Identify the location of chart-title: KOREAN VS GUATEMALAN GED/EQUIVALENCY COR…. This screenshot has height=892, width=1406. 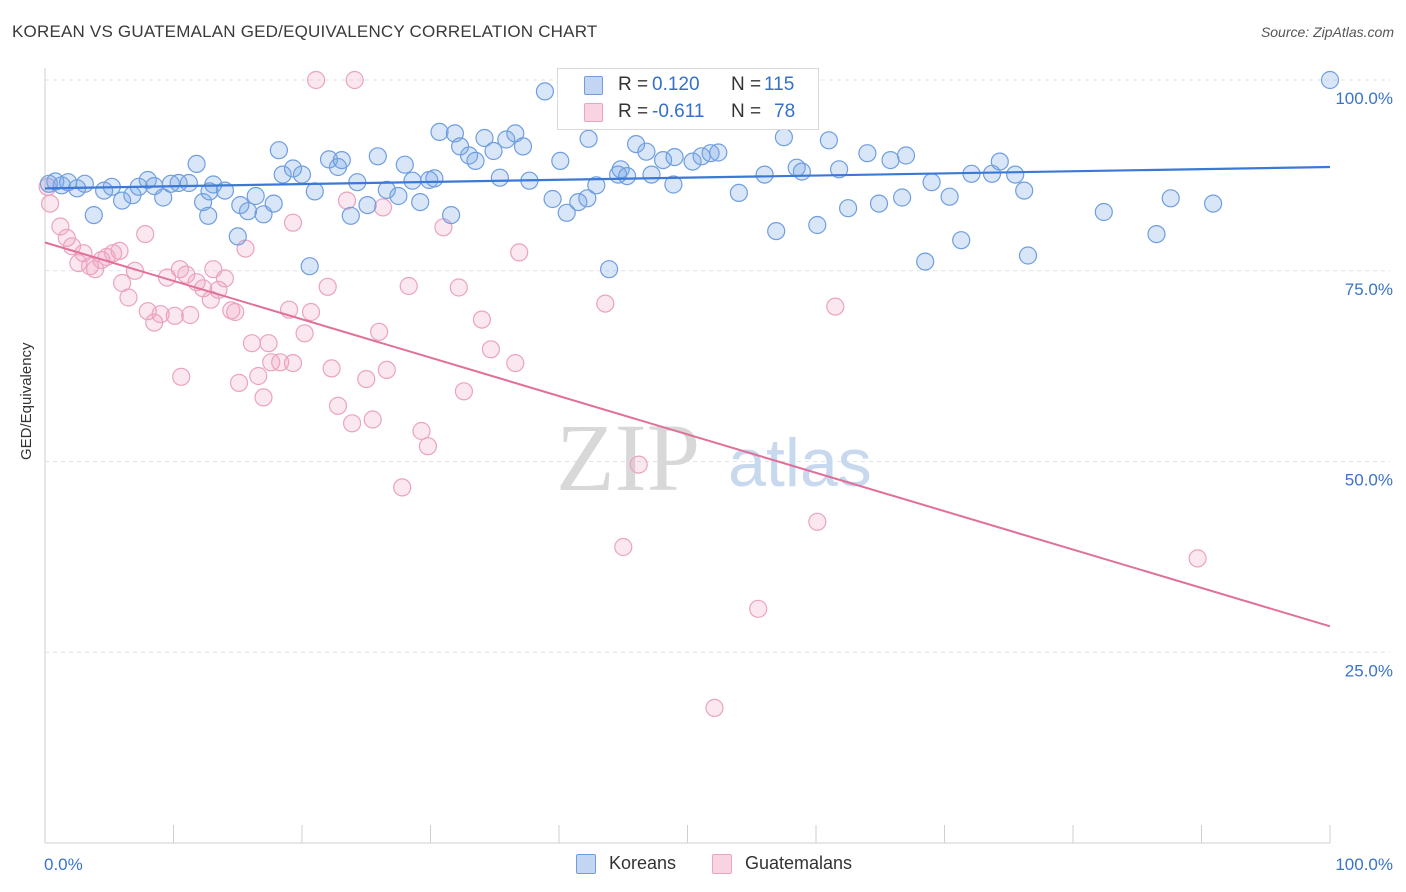
(305, 31).